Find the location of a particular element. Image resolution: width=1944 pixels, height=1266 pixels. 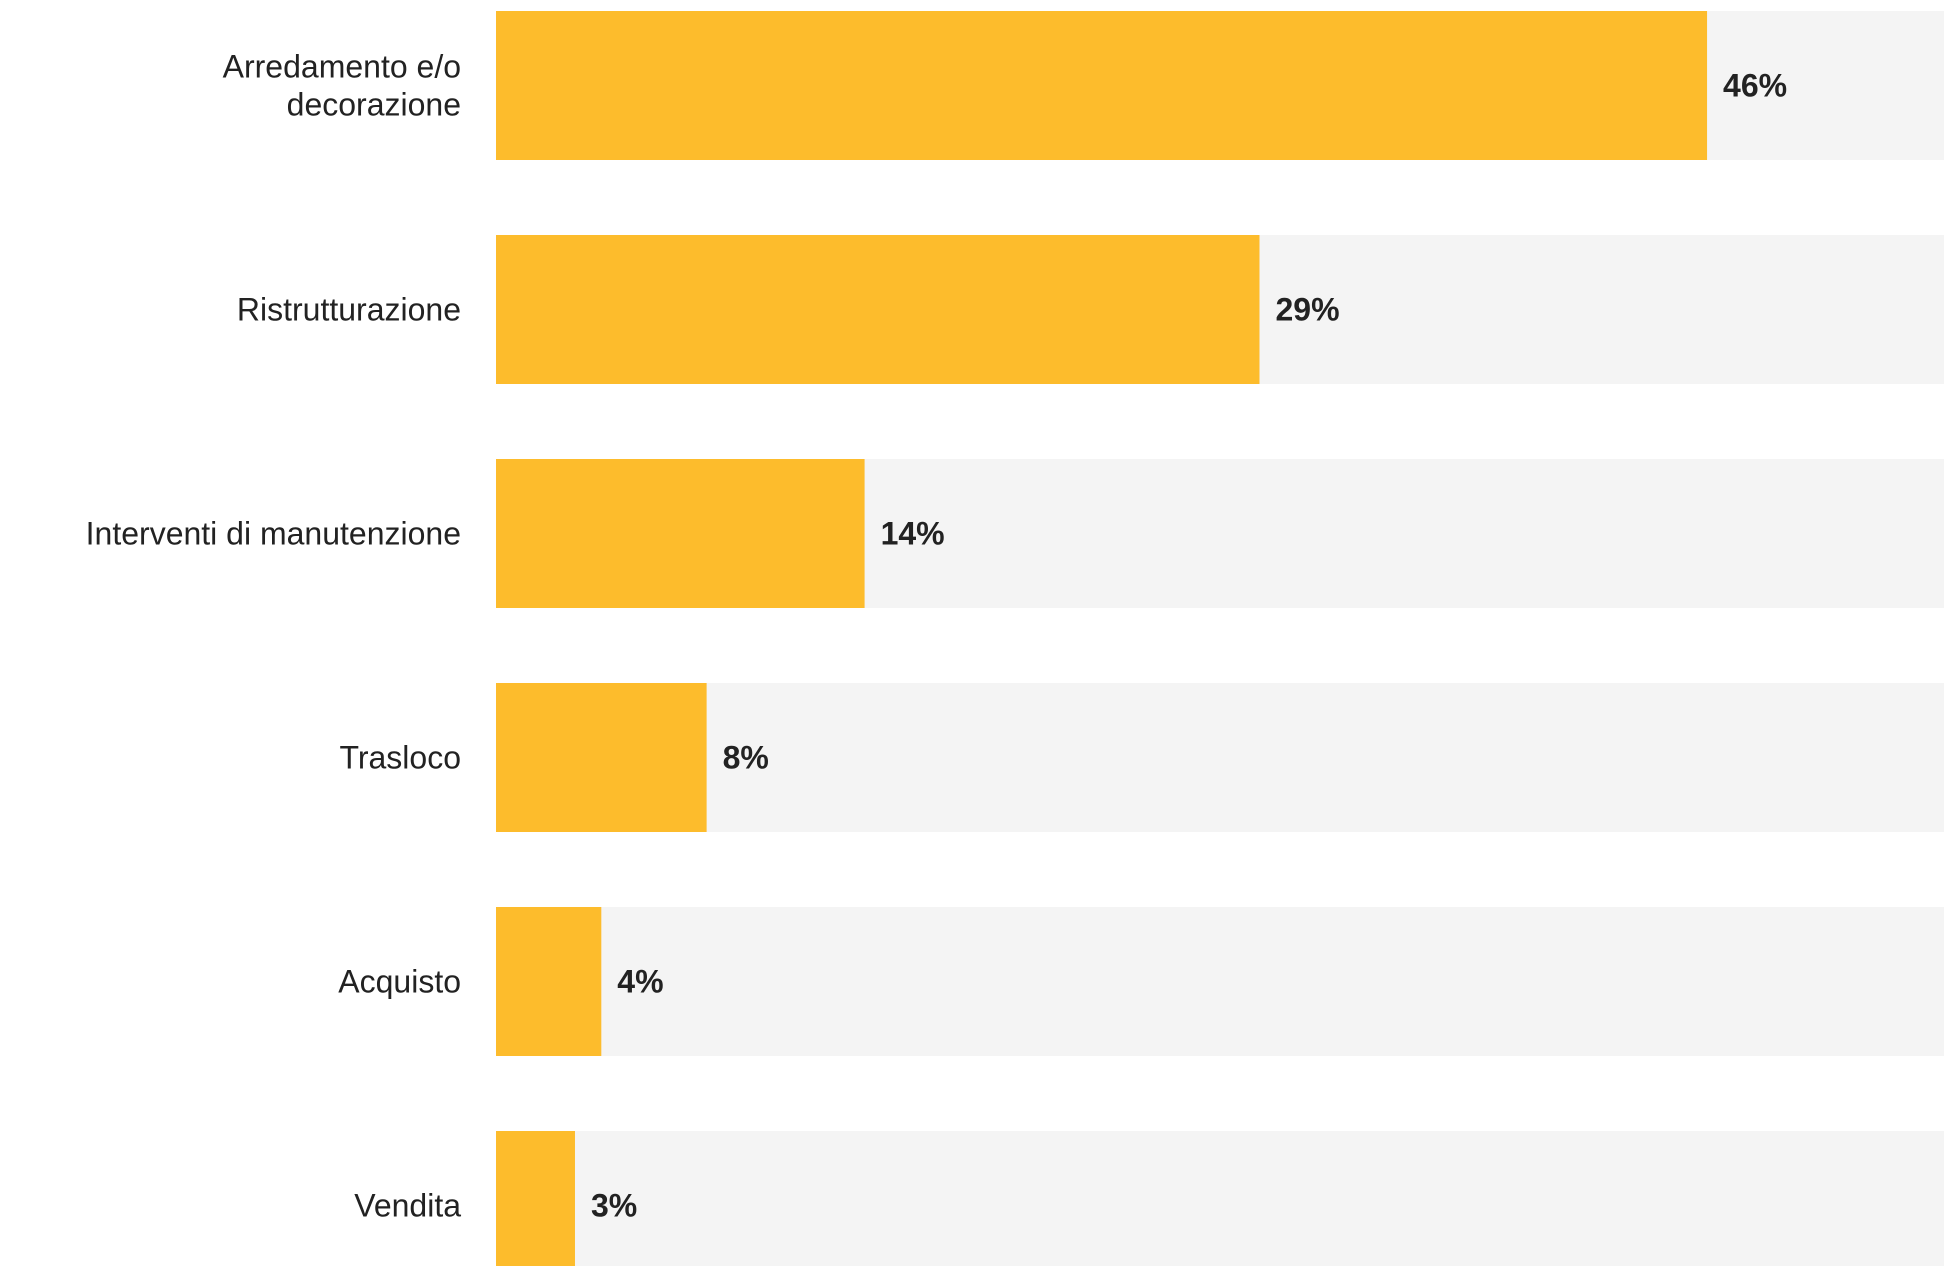

category-label: Arredamento e/o decorazione is located at coordinates (342, 86).